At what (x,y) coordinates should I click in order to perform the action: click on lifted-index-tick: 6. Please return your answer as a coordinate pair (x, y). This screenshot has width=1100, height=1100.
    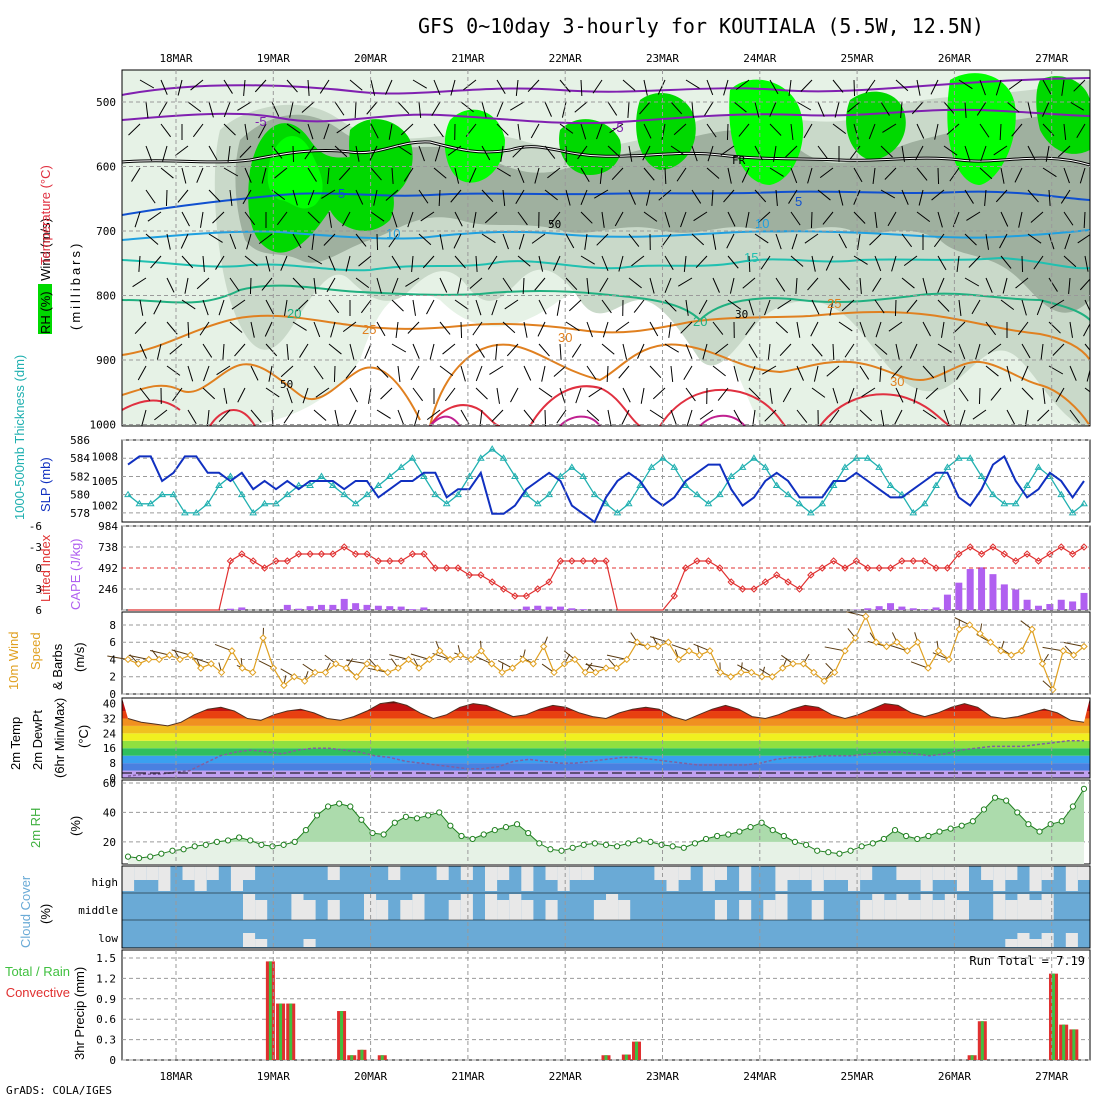
    Looking at the image, I should click on (38, 610).